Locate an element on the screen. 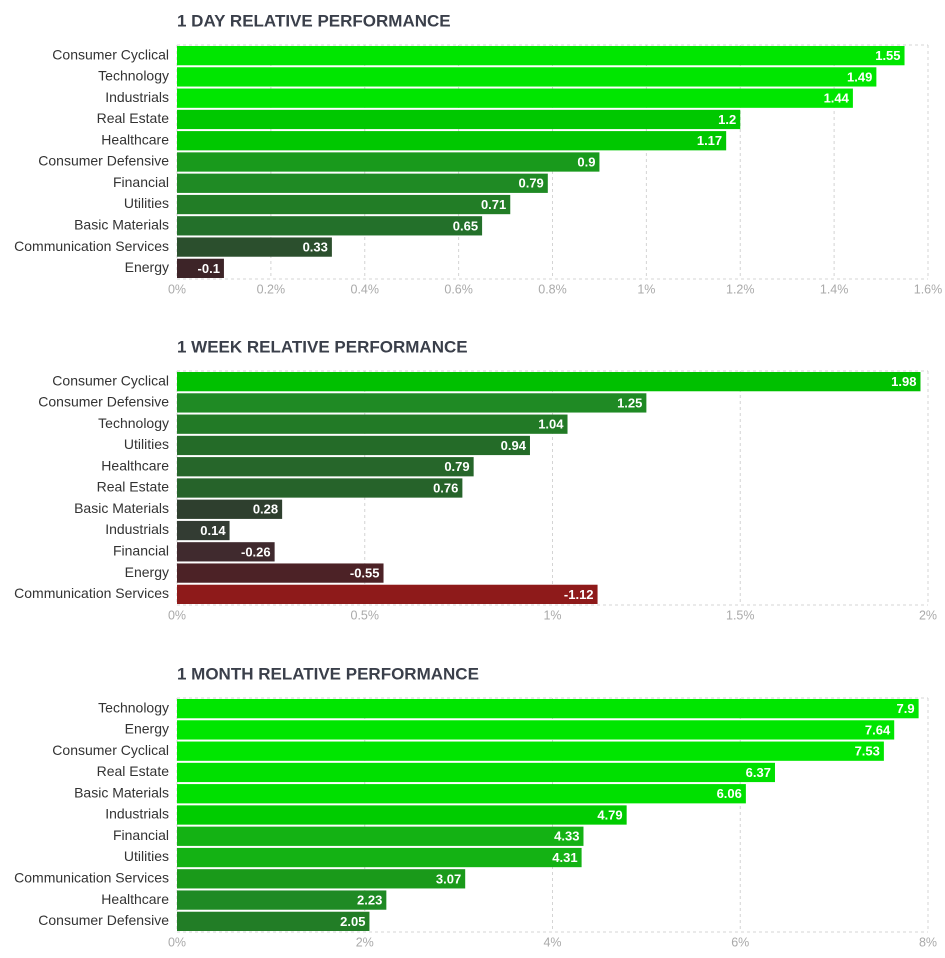  value-label: 1.55 is located at coordinates (887, 55).